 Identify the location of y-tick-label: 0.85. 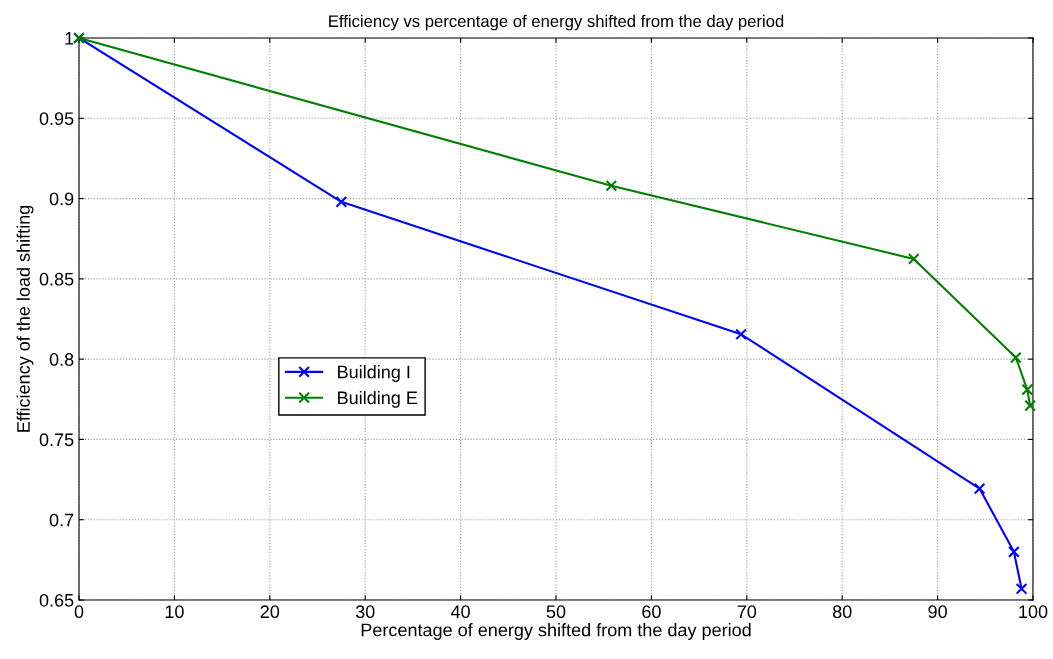
(56, 279).